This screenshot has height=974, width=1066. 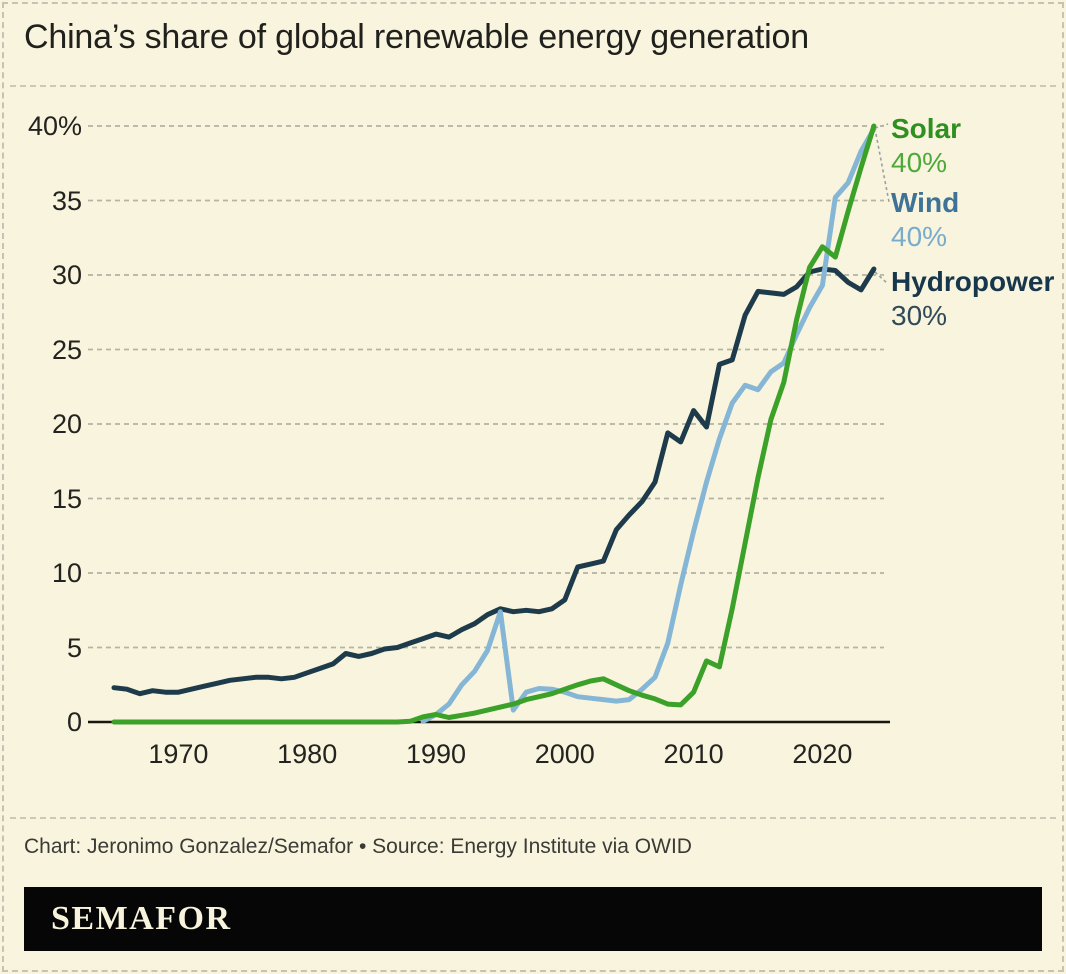 What do you see at coordinates (882, 168) in the screenshot?
I see `wind-leader-line` at bounding box center [882, 168].